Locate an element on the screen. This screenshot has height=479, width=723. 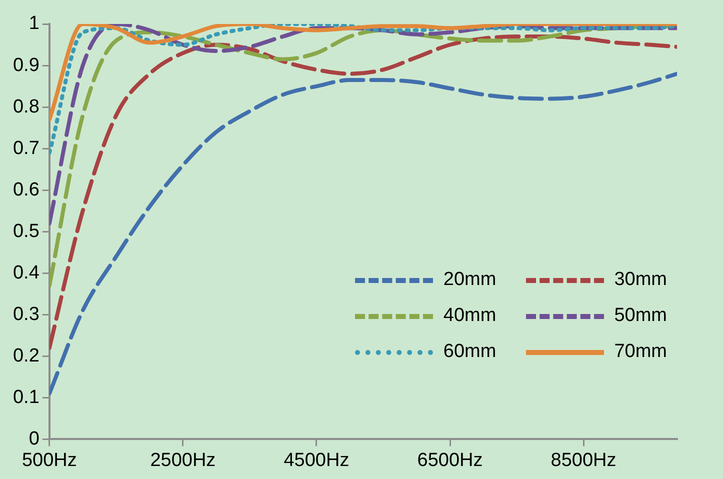
y-tick-label: 0.2 is located at coordinates (26, 355).